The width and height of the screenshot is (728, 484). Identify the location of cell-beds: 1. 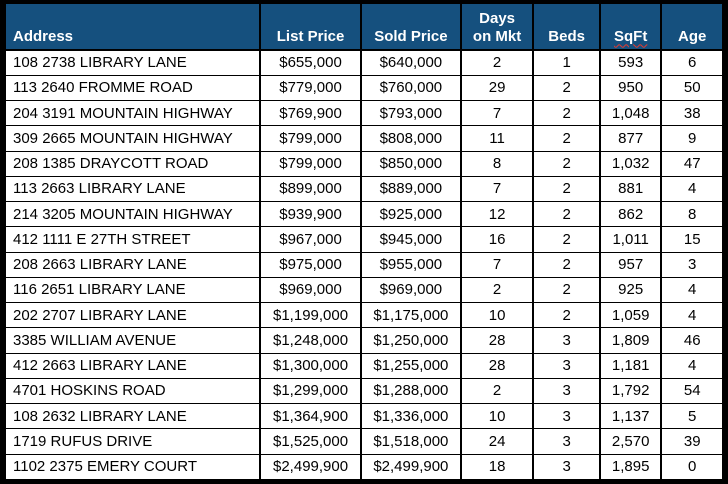
(566, 62).